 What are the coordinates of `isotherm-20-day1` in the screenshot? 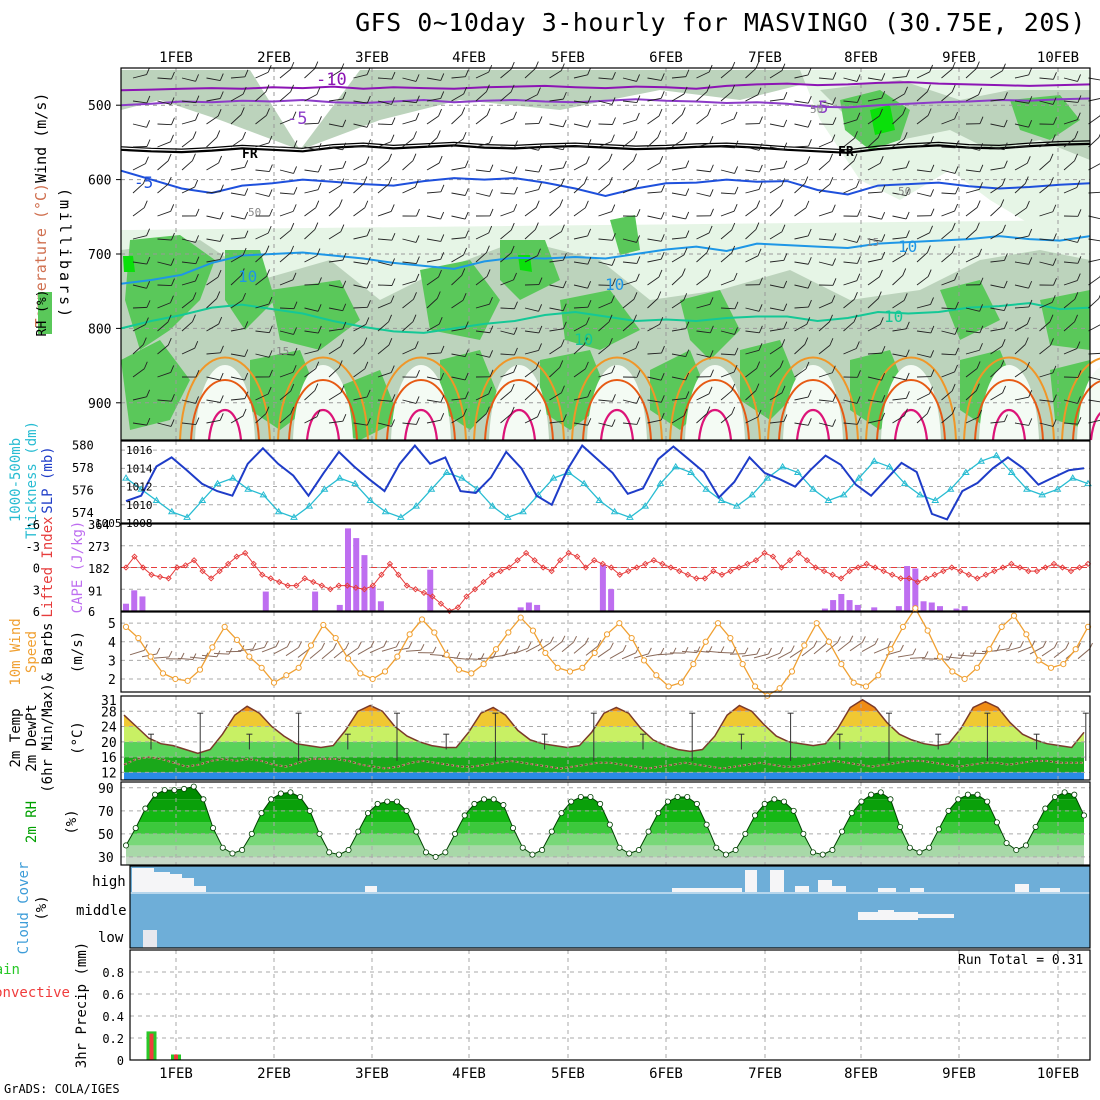 It's located at (323, 398).